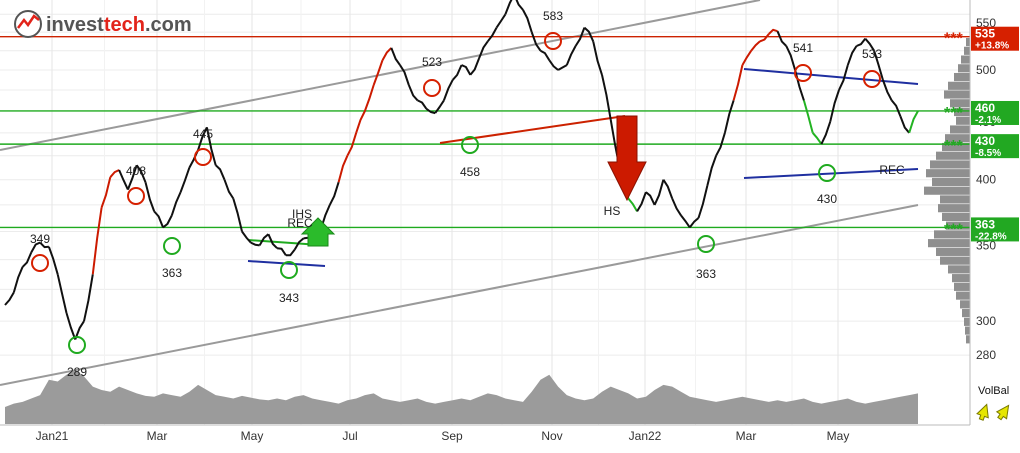  I want to click on volbal-arrow-right-icon, so click(1002, 412).